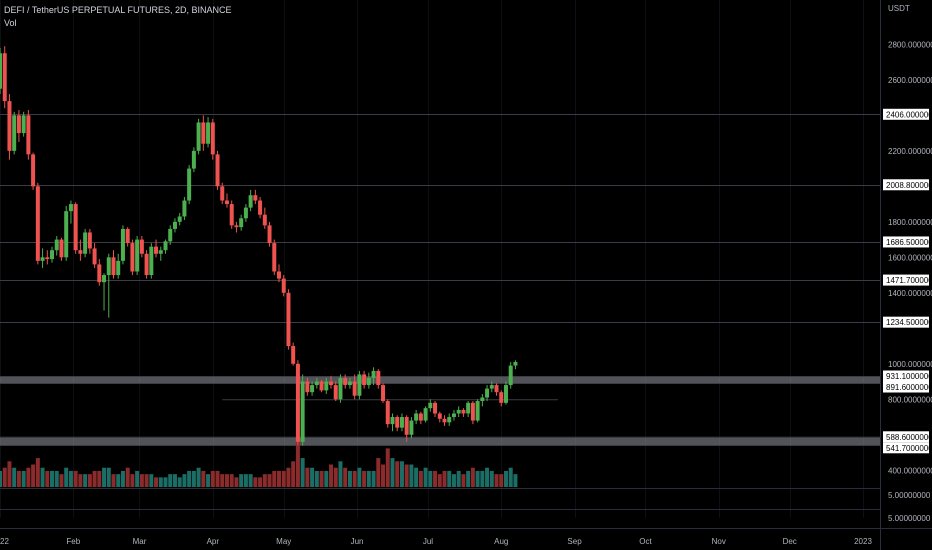  Describe the element at coordinates (899, 8) in the screenshot. I see `price-axis-unit: USDT` at that location.